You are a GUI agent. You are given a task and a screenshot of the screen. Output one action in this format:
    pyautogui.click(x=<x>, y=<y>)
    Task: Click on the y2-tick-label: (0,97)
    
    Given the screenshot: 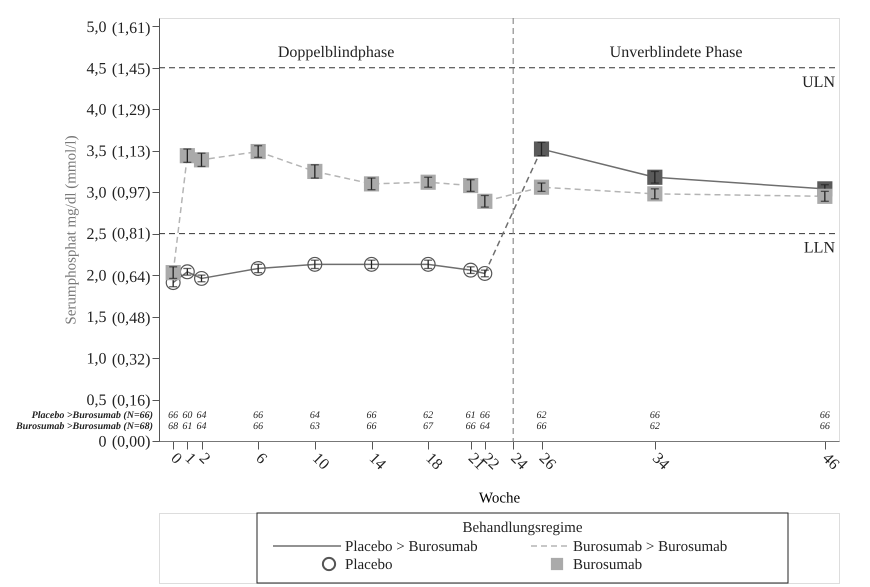 What is the action you would take?
    pyautogui.click(x=131, y=193)
    